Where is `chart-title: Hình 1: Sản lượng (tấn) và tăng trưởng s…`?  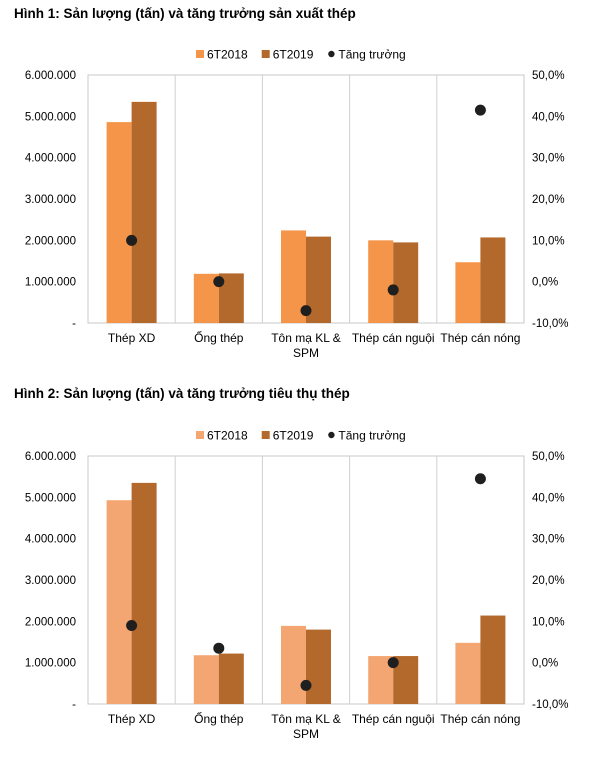
chart-title: Hình 1: Sản lượng (tấn) và tăng trưởng s… is located at coordinates (185, 13).